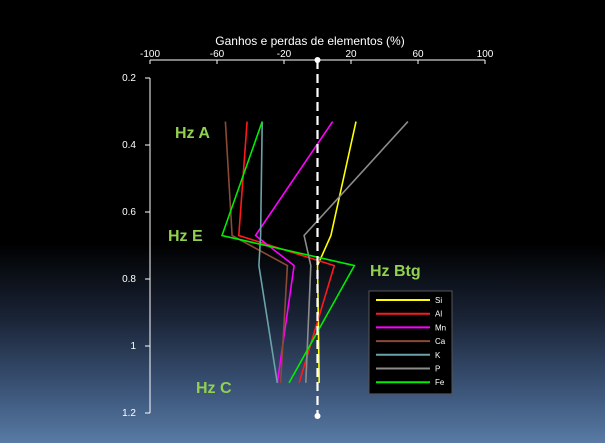 The height and width of the screenshot is (443, 605). What do you see at coordinates (440, 382) in the screenshot?
I see `legend-label-fe: Fe` at bounding box center [440, 382].